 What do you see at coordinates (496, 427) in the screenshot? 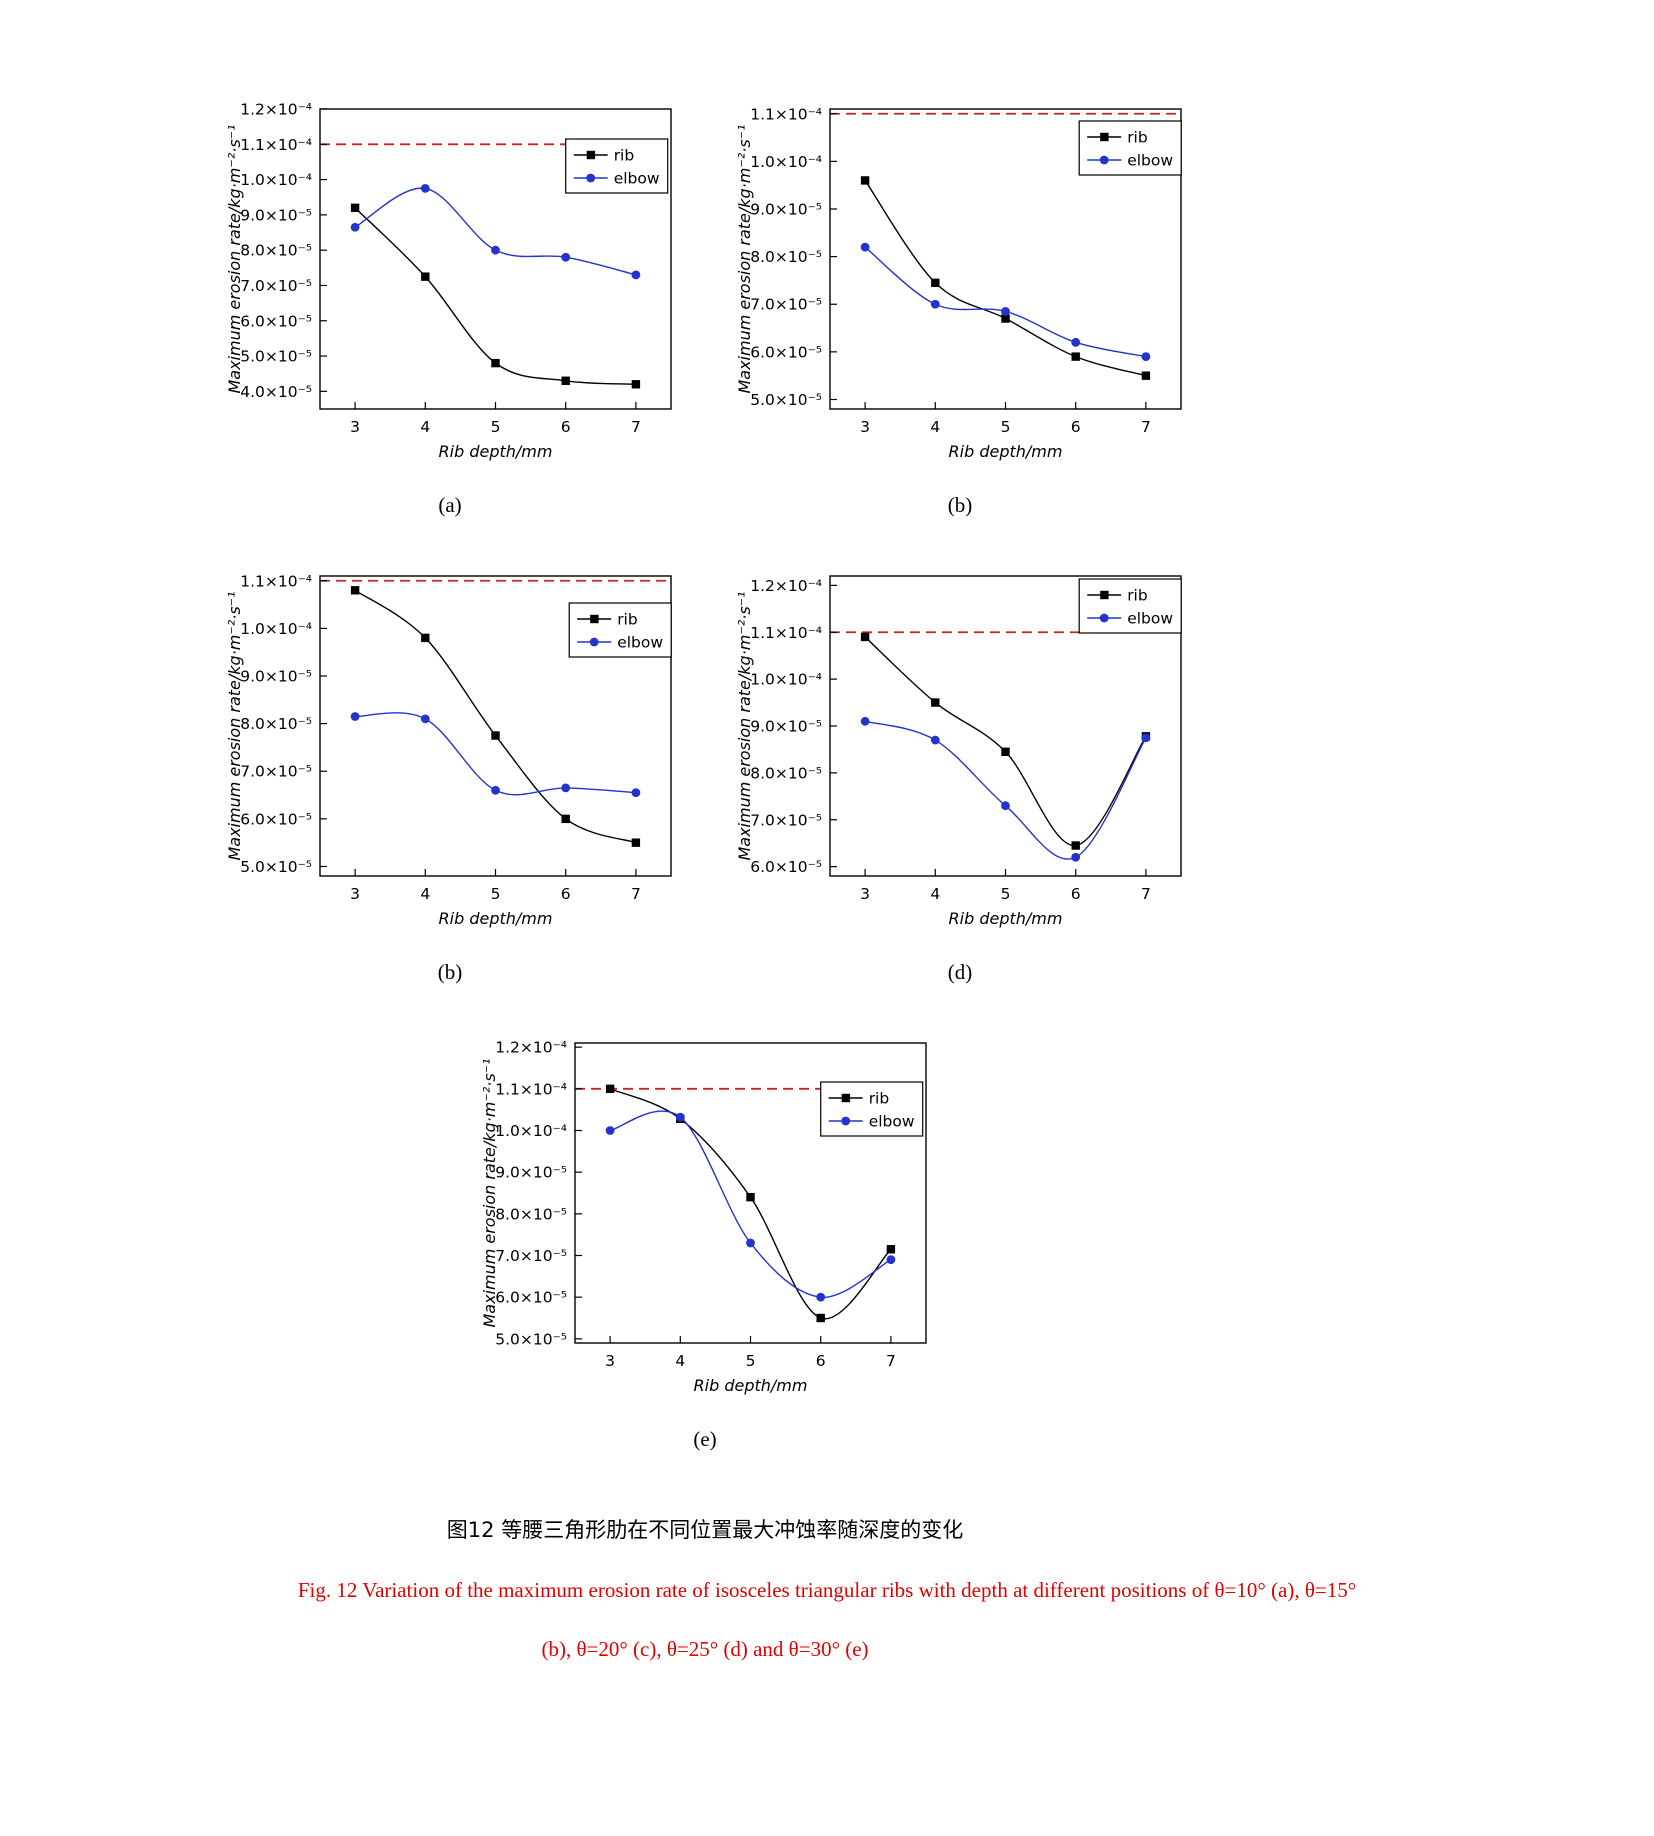
I see `x-tick-label: 5` at bounding box center [496, 427].